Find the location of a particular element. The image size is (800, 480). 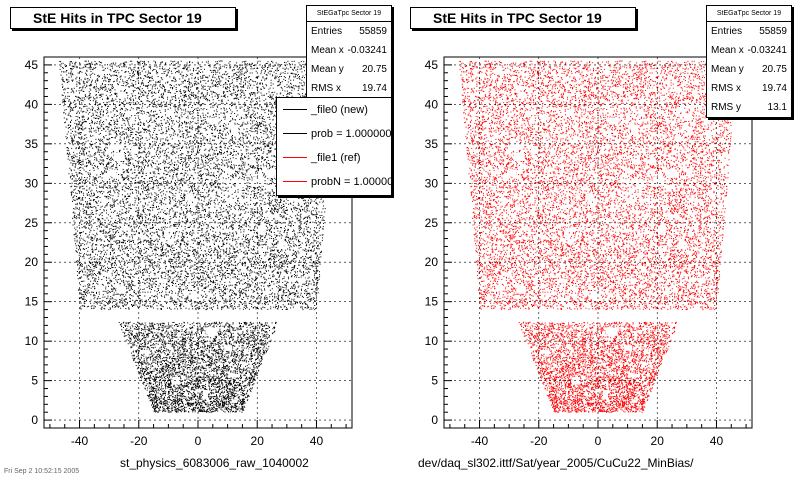

legend-entry: _file0 (new) is located at coordinates (334, 110).